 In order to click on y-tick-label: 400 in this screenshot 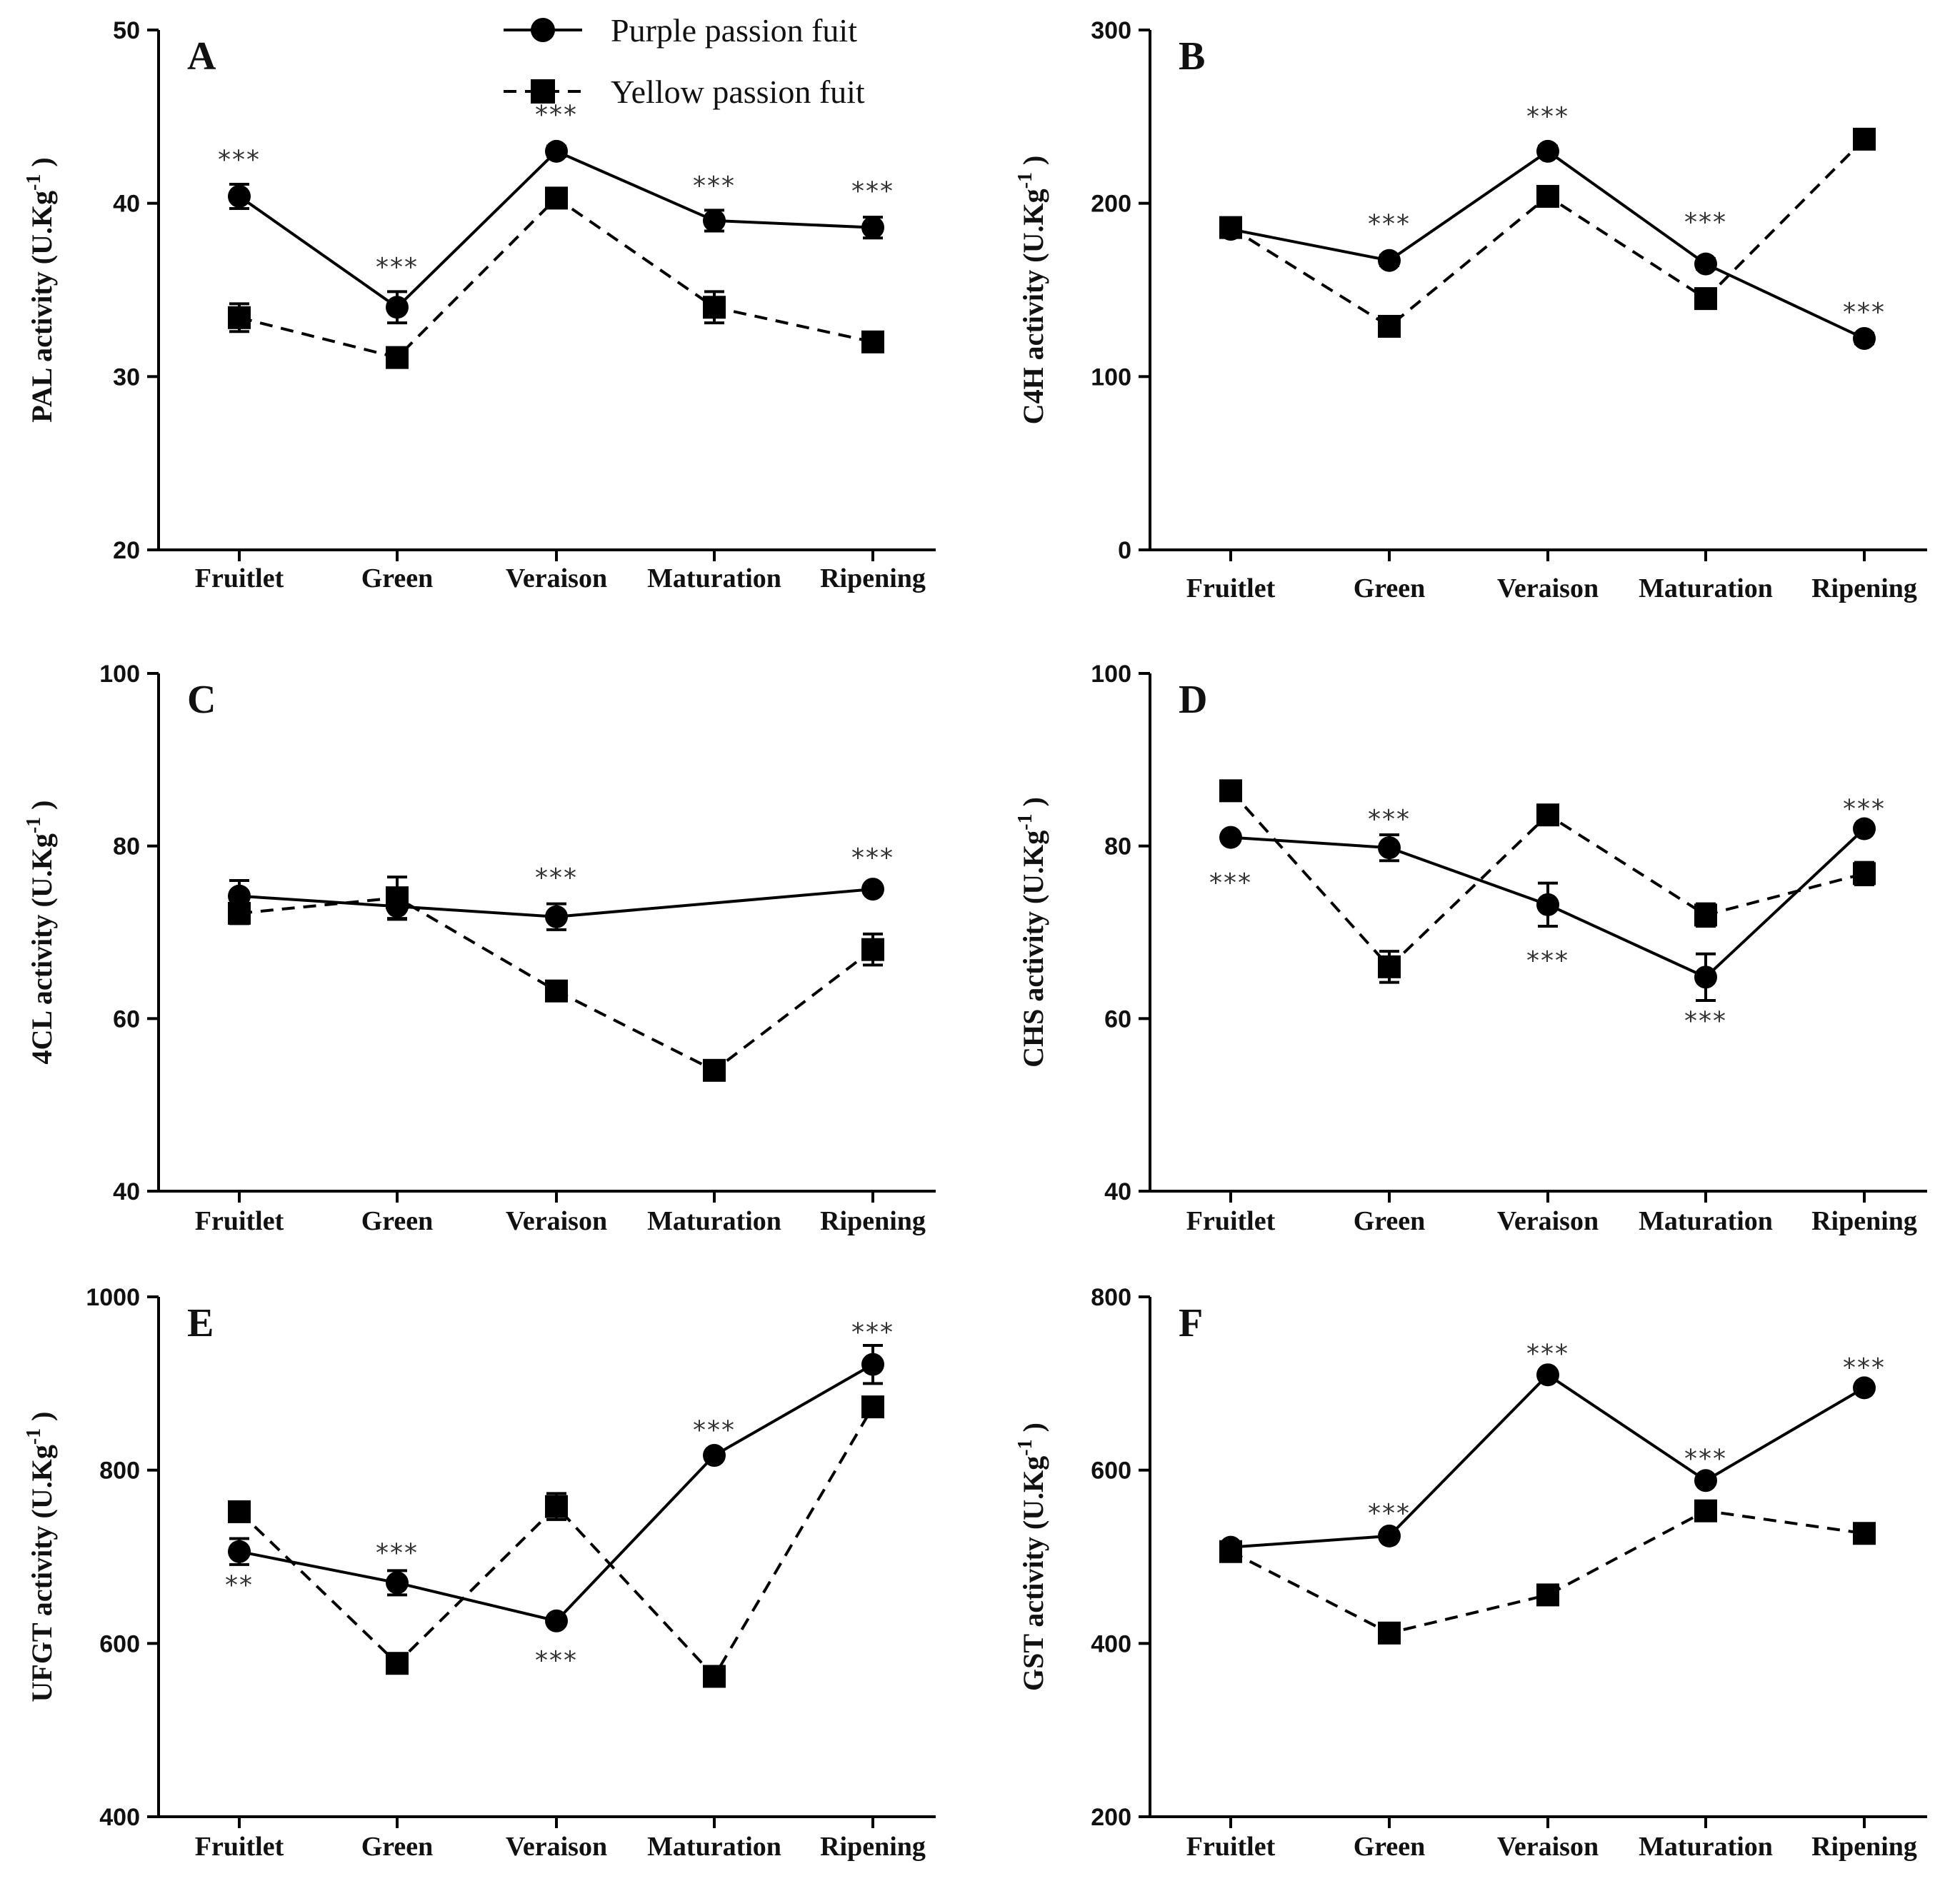, I will do `click(119, 1817)`.